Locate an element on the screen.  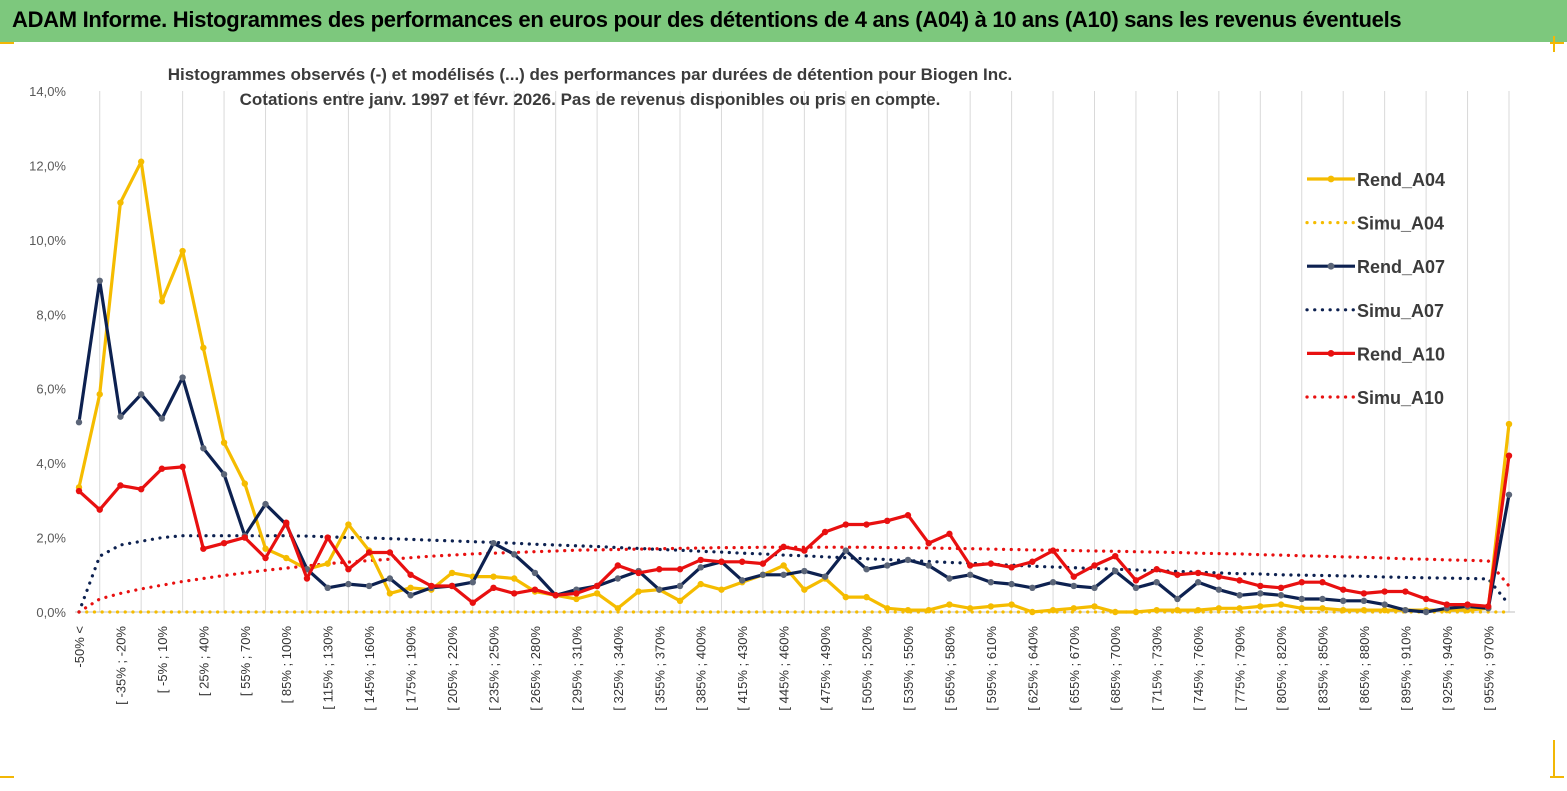
legend-label: Rend_A10 is located at coordinates (1401, 354).